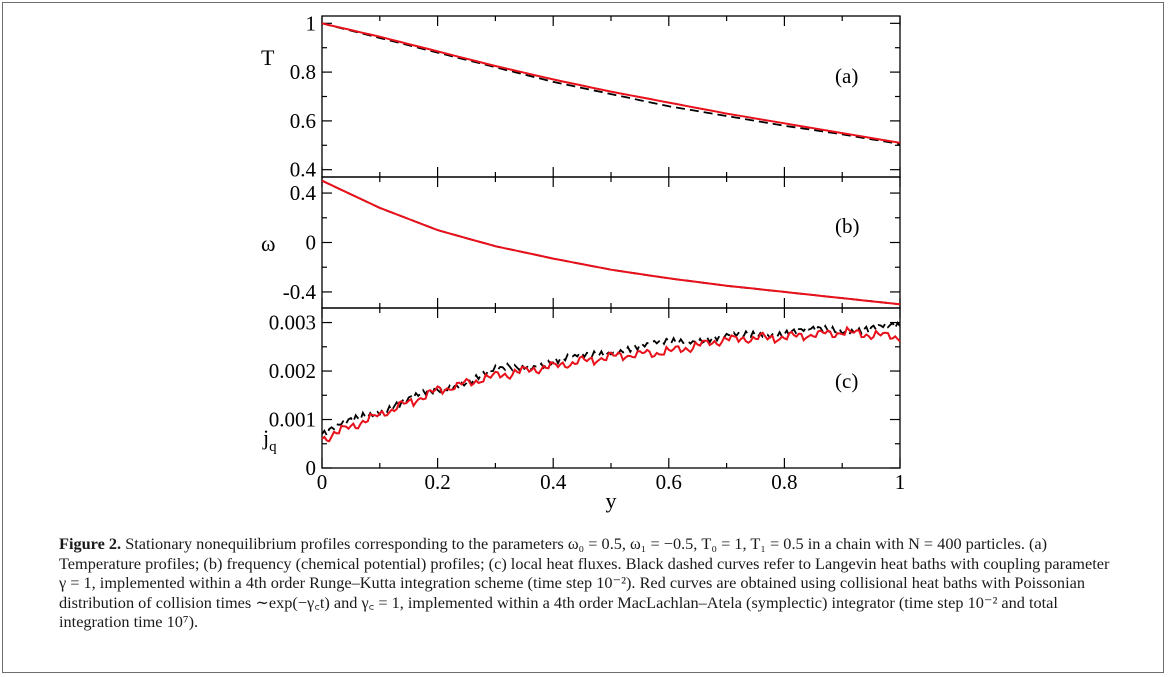  I want to click on panel-b: 0.4 0 -0.4 ω (b), so click(581, 242).